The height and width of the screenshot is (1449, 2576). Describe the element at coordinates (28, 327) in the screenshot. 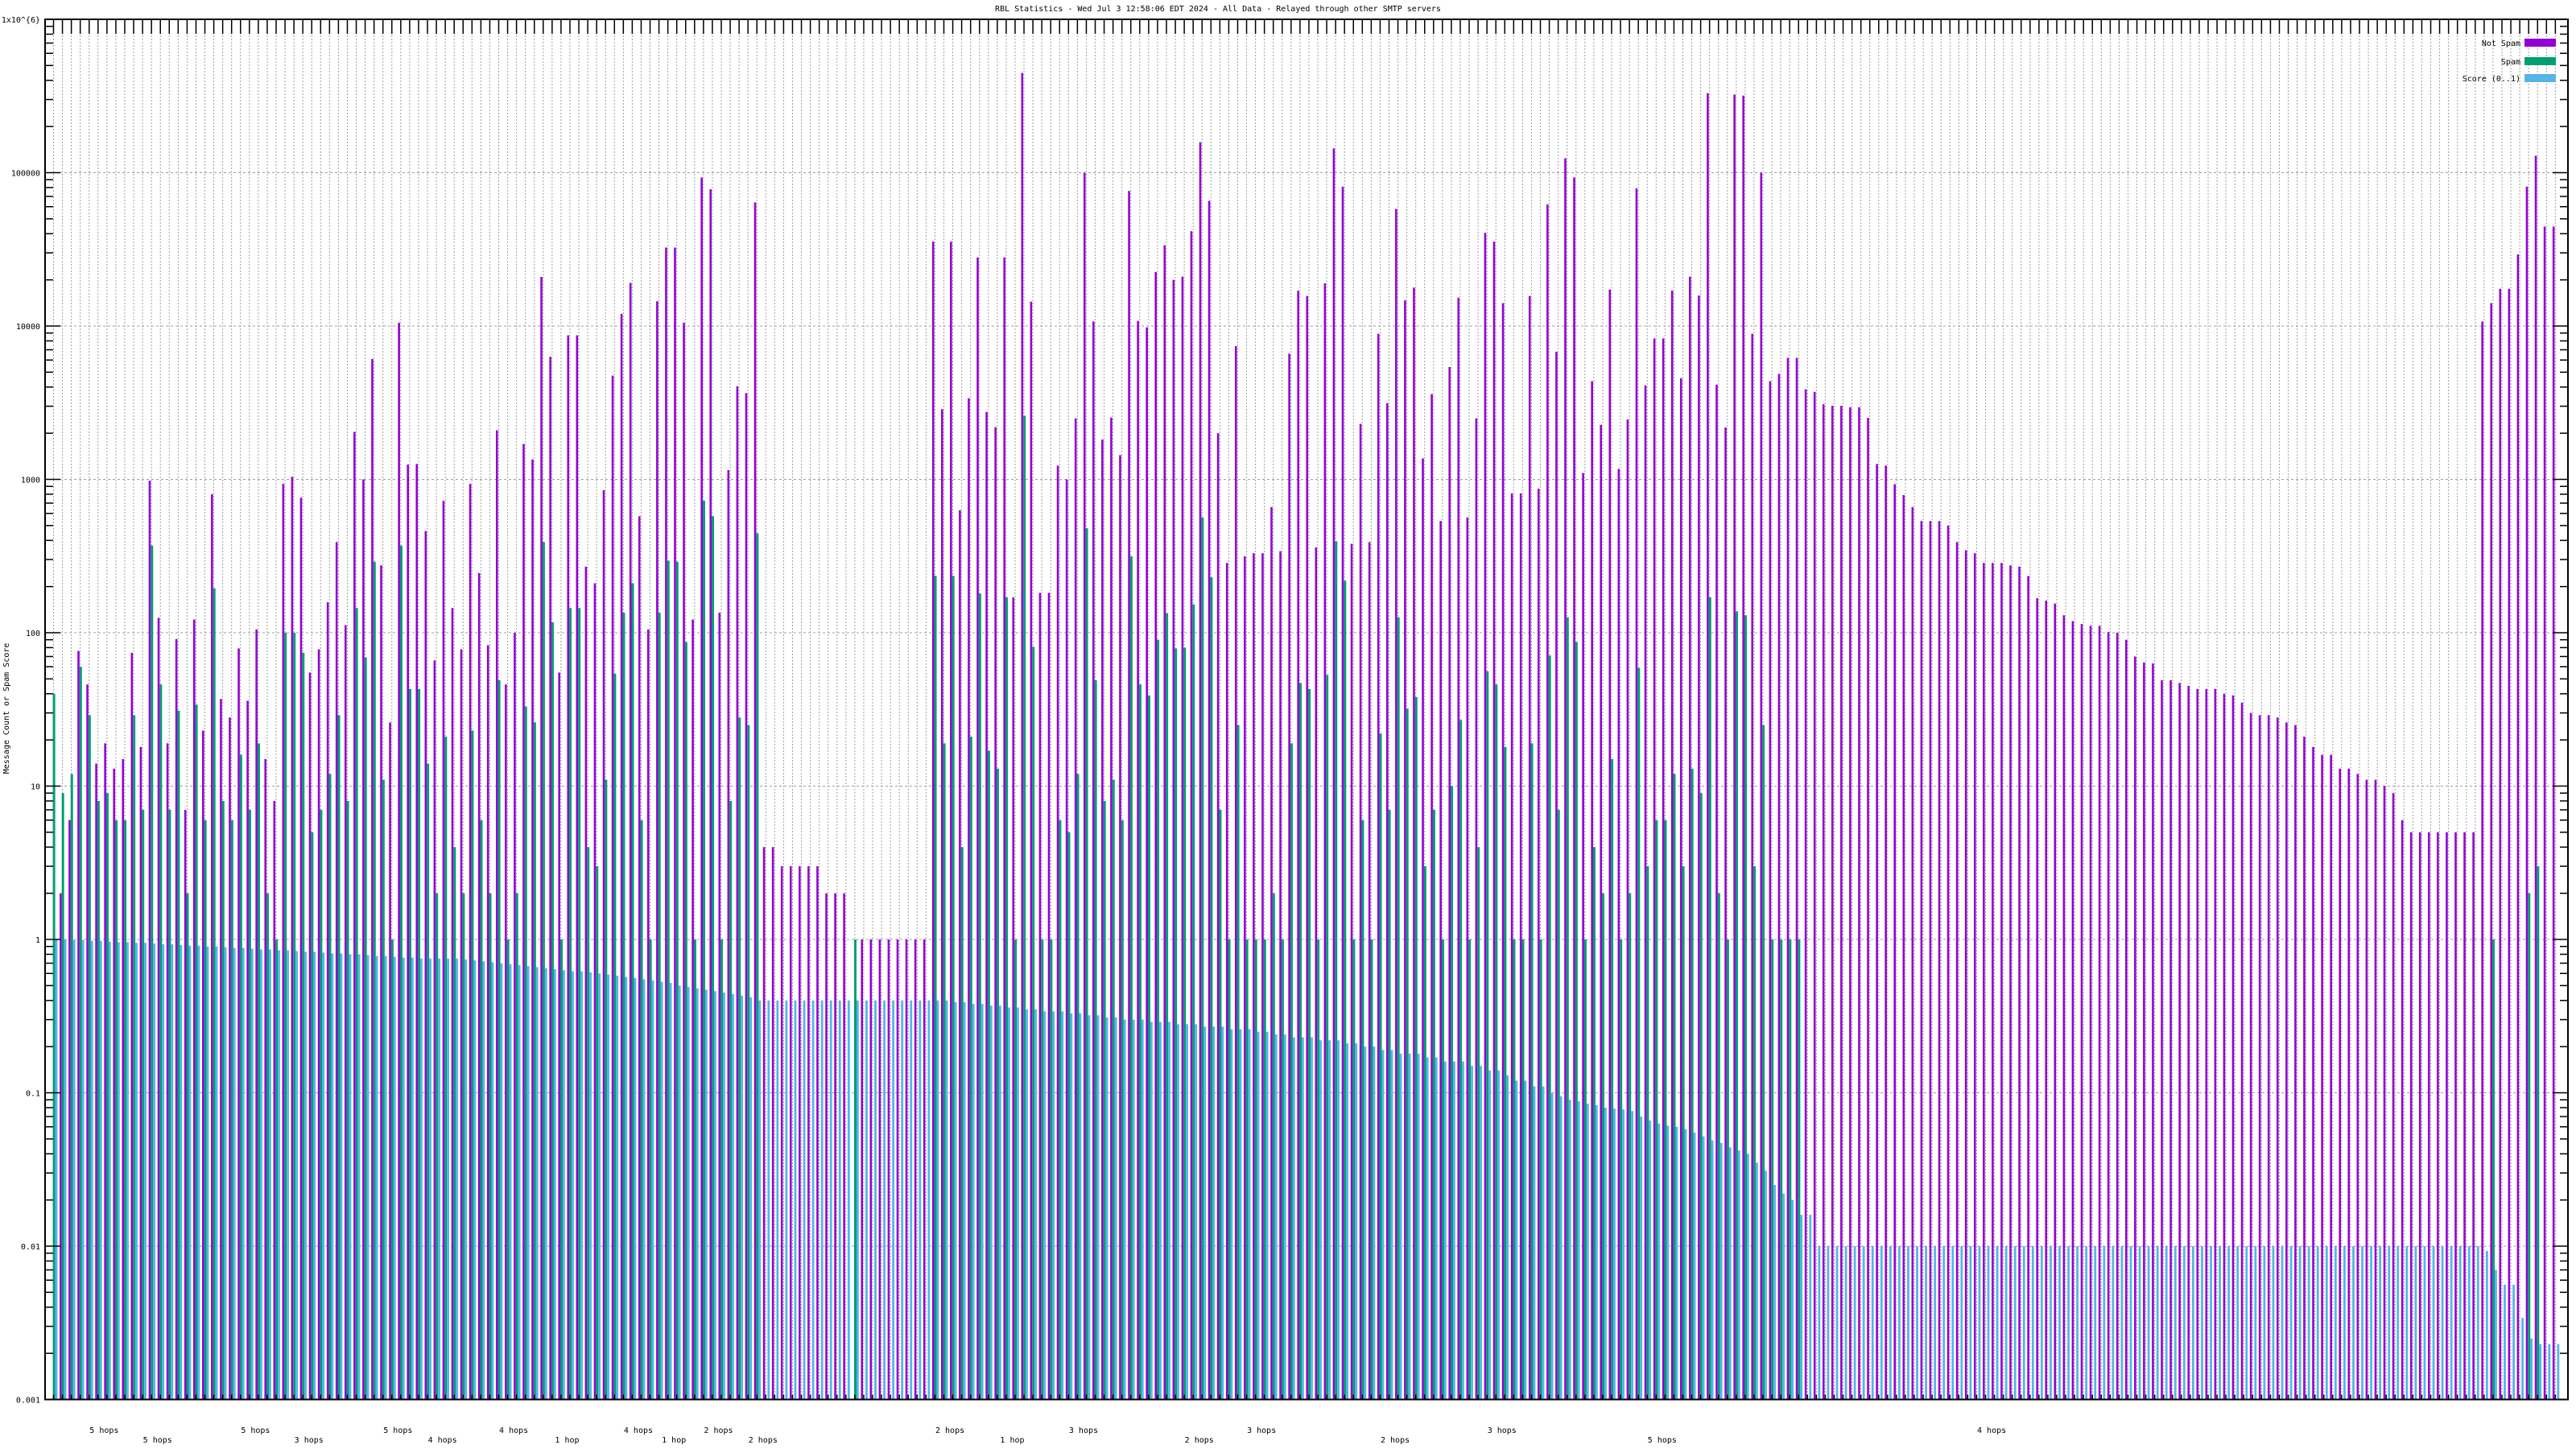

I see `y-tick-label: 10000` at that location.